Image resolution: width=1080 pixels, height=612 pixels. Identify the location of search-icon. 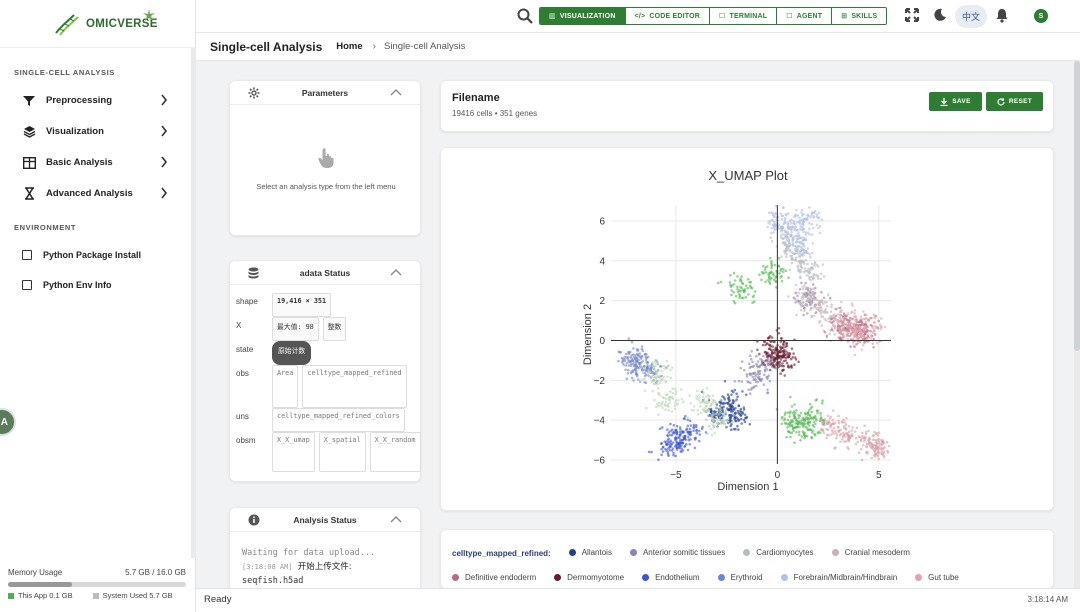
(525, 16).